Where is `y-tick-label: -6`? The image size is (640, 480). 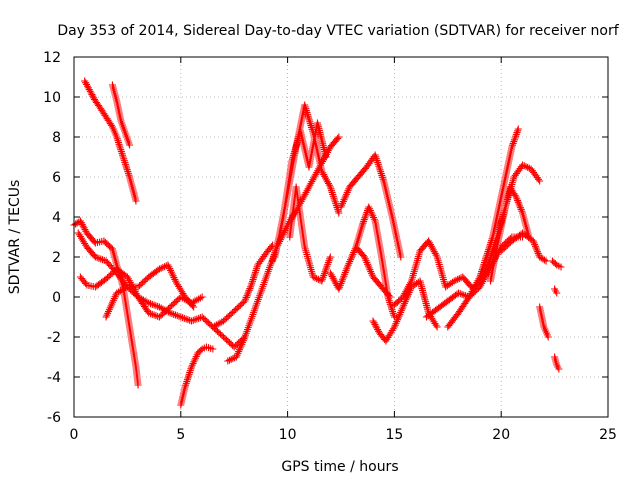 y-tick-label: -6 is located at coordinates (54, 418).